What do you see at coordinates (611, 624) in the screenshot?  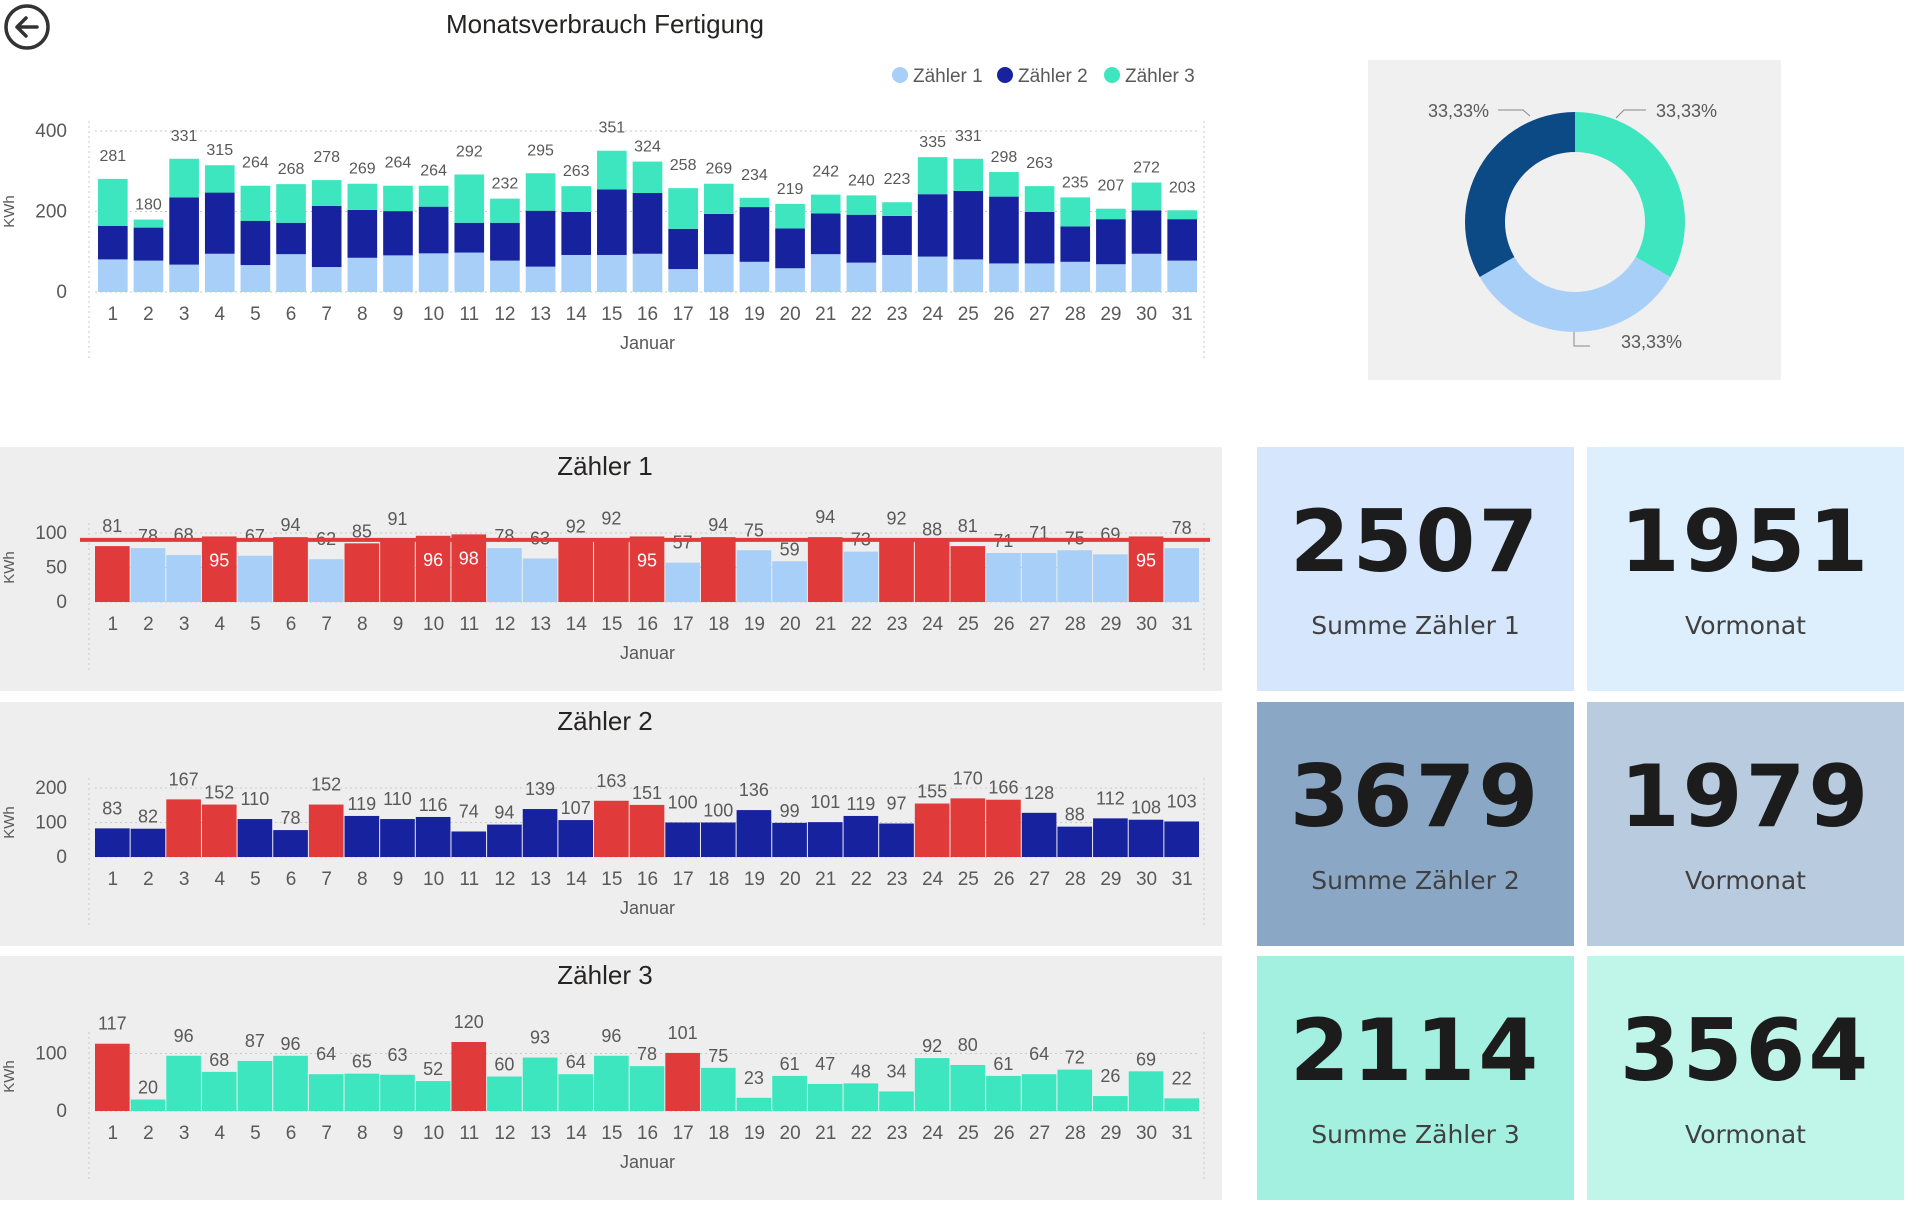 I see `x-tick-label: 15` at bounding box center [611, 624].